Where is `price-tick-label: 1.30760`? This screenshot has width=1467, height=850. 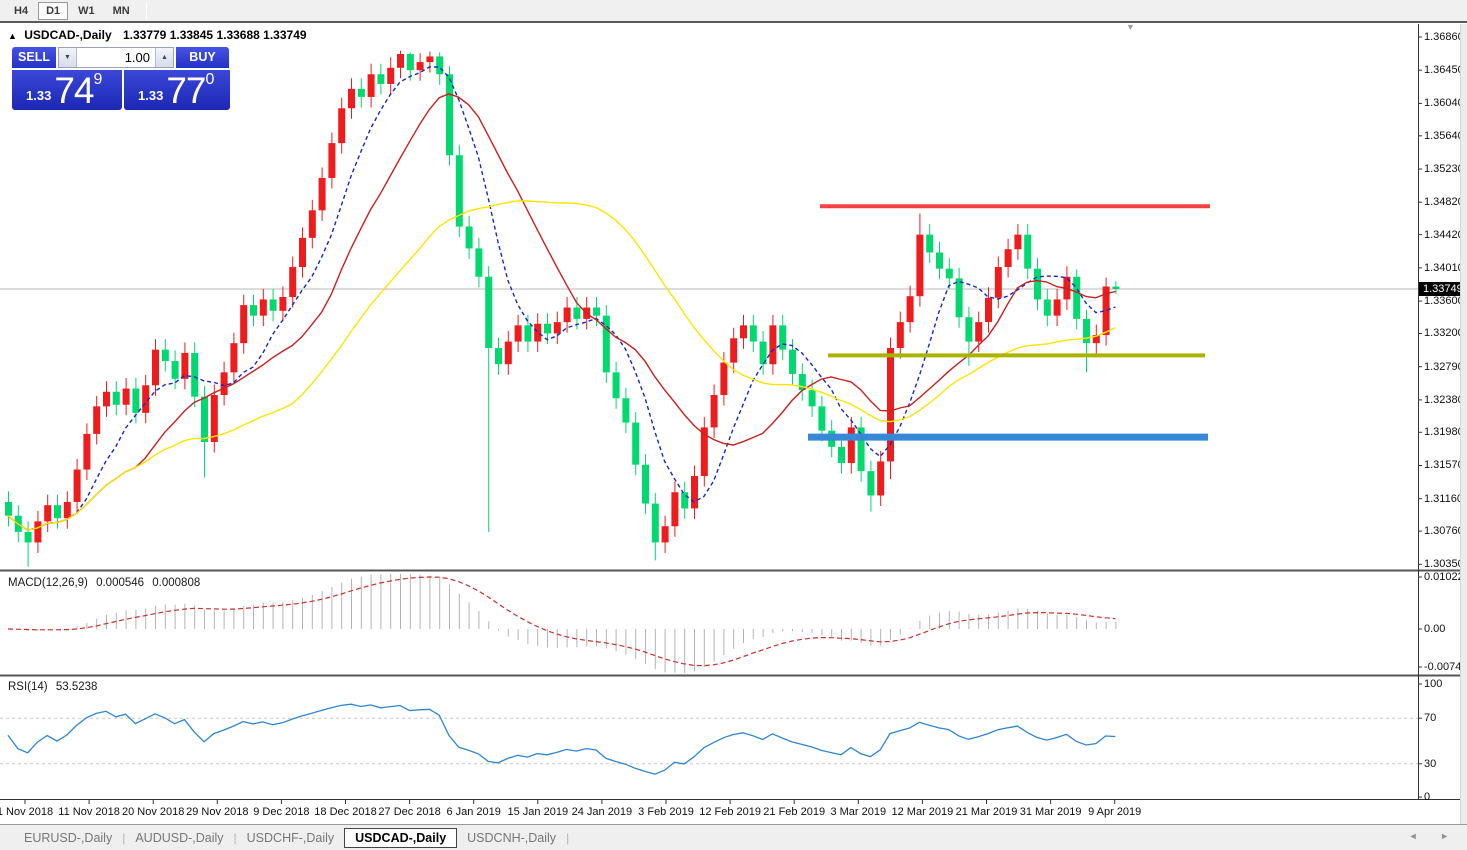
price-tick-label: 1.30760 is located at coordinates (1444, 531).